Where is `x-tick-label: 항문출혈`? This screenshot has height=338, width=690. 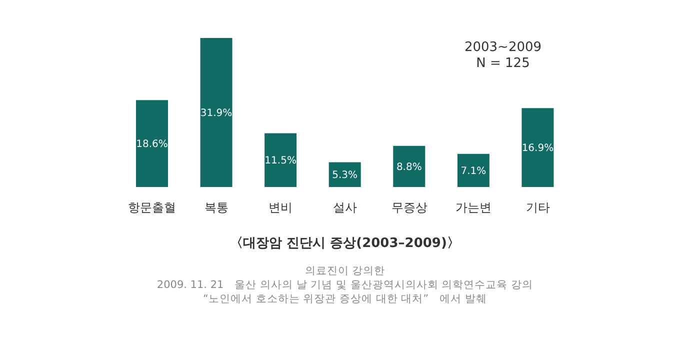 x-tick-label: 항문출혈 is located at coordinates (152, 207).